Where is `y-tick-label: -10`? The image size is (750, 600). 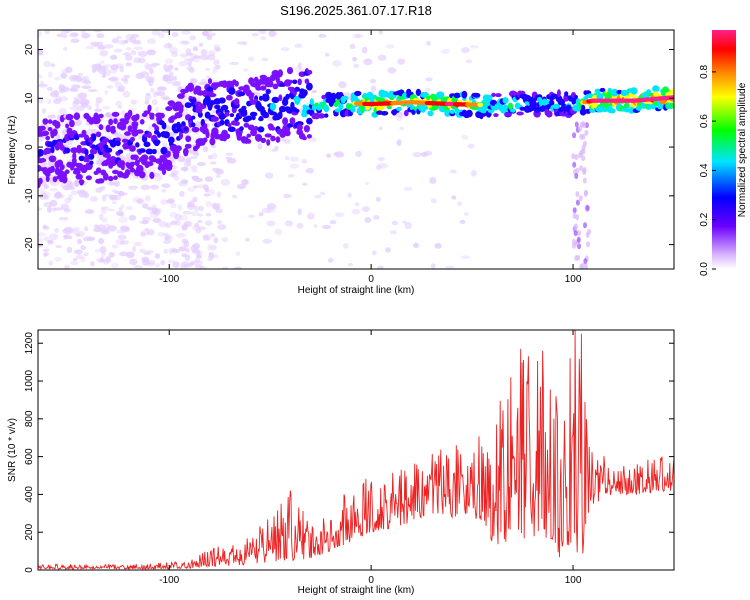
y-tick-label: -10 is located at coordinates (29, 195).